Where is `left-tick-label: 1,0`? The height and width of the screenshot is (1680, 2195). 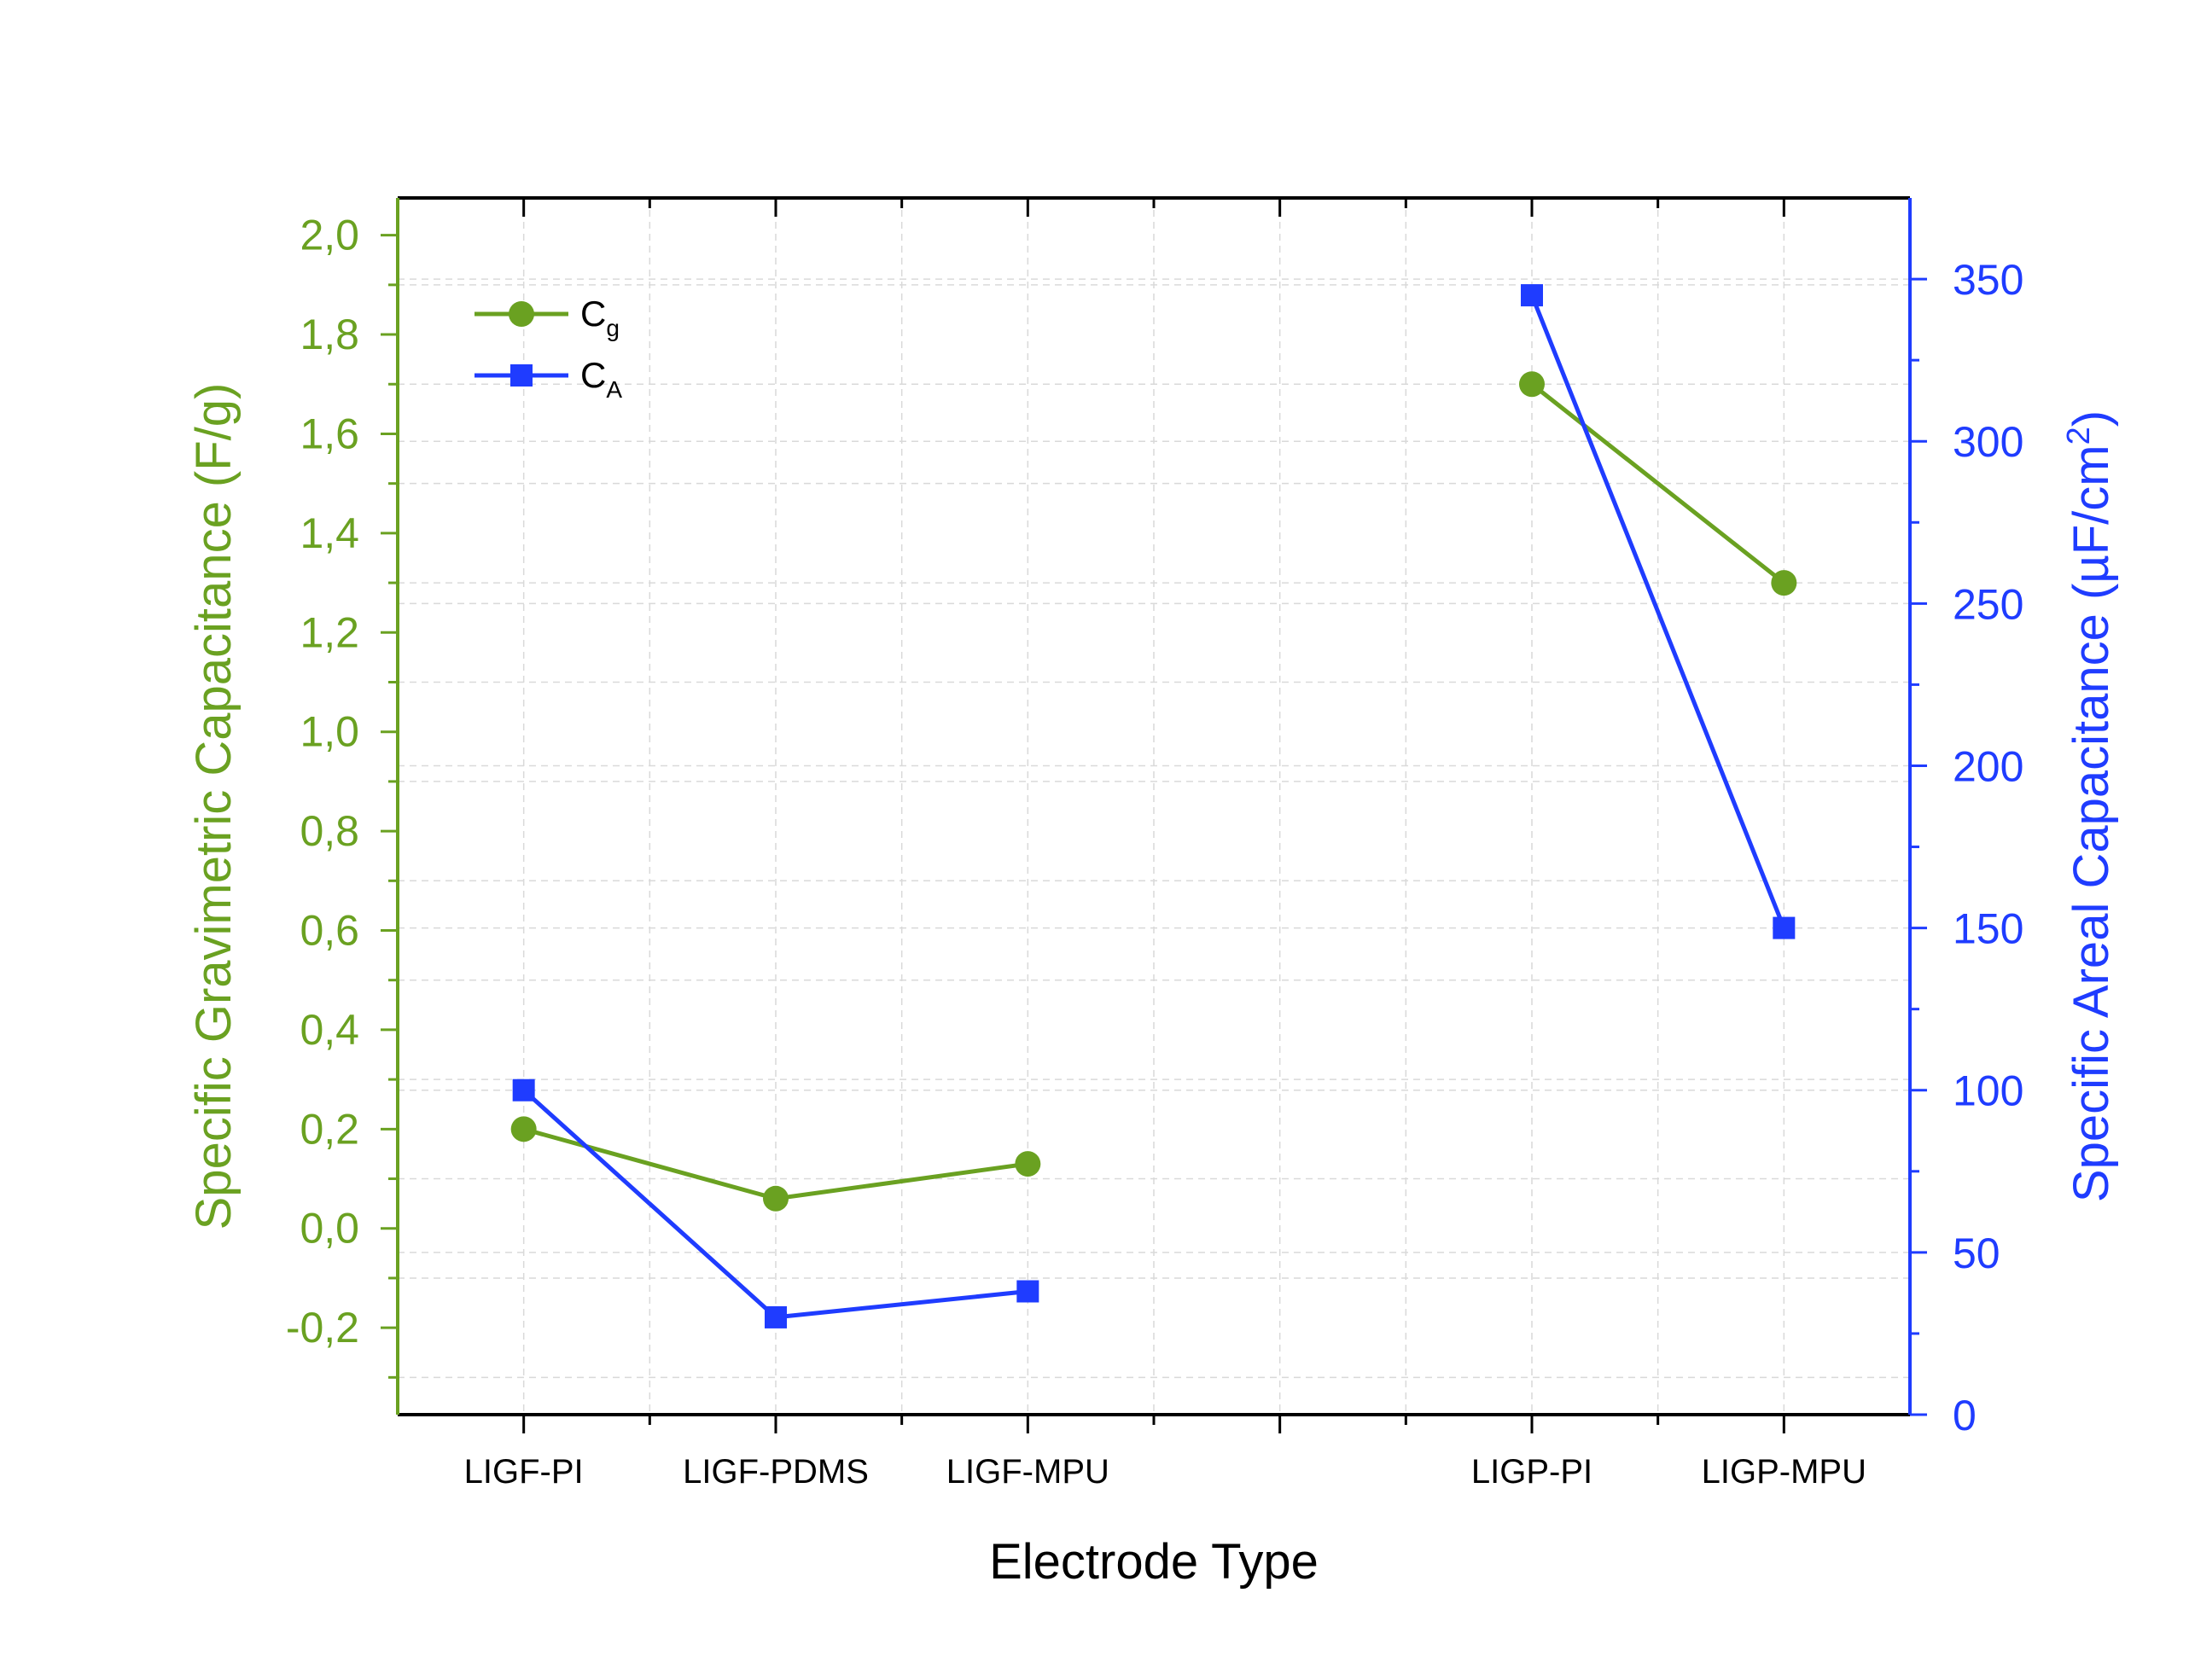 left-tick-label: 1,0 is located at coordinates (329, 732).